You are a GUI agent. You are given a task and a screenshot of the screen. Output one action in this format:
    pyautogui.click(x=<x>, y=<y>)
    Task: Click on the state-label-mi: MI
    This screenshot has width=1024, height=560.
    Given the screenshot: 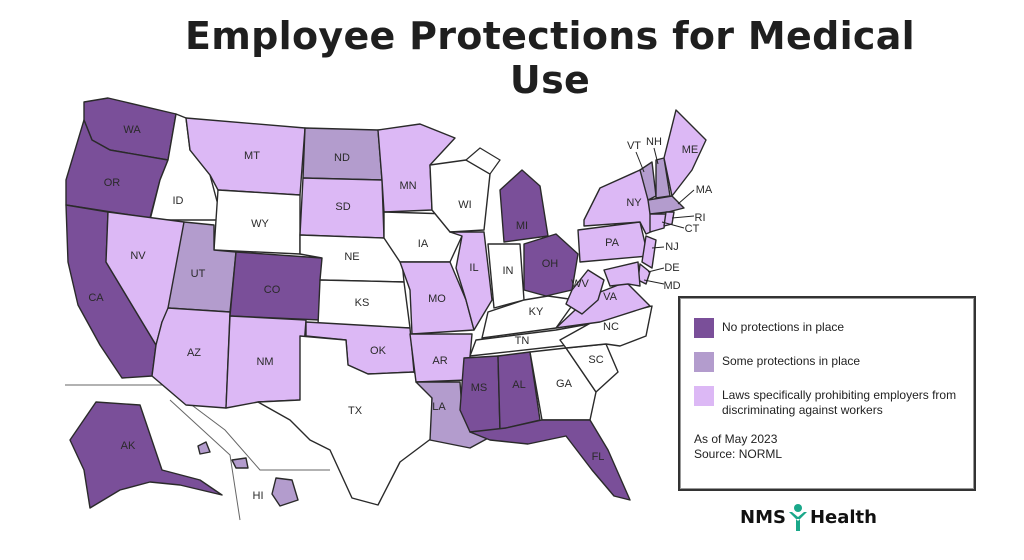 What is the action you would take?
    pyautogui.click(x=522, y=226)
    